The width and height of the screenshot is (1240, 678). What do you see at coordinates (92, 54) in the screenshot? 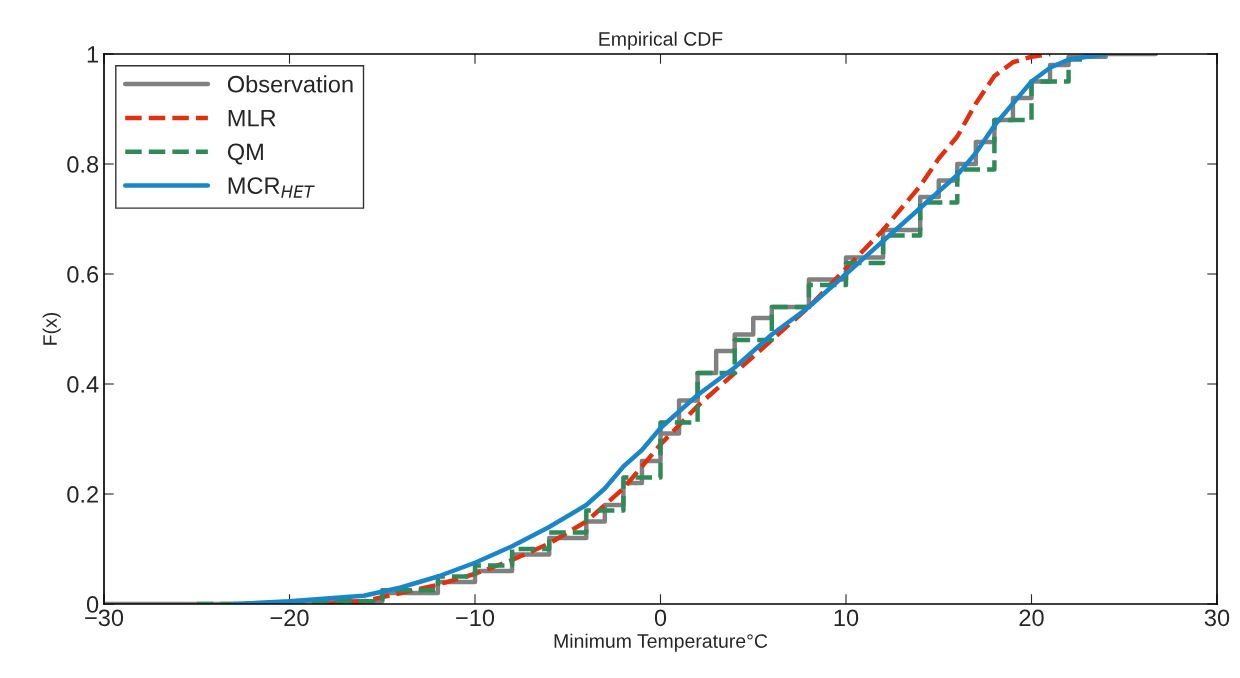
I see `y-tick-label: 1` at bounding box center [92, 54].